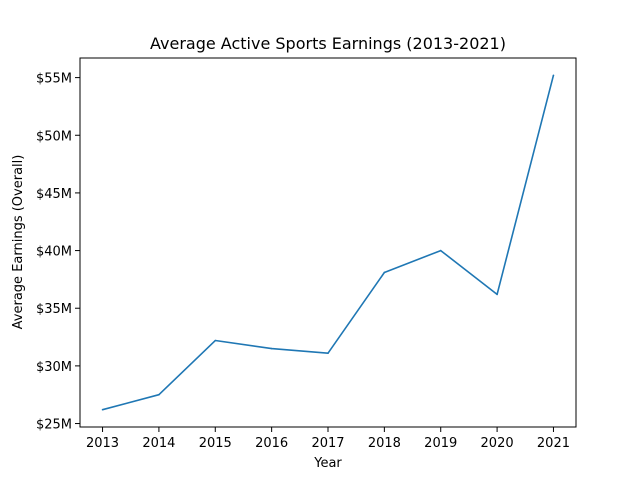 This screenshot has width=640, height=480. I want to click on x-tick-label: 2019, so click(440, 443).